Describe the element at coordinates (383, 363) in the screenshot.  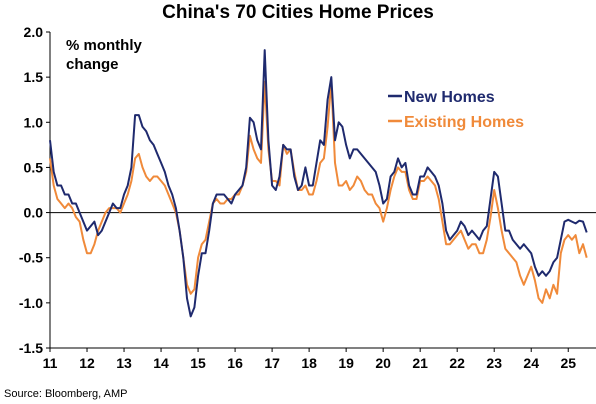
I see `x-tick-label: 20` at that location.